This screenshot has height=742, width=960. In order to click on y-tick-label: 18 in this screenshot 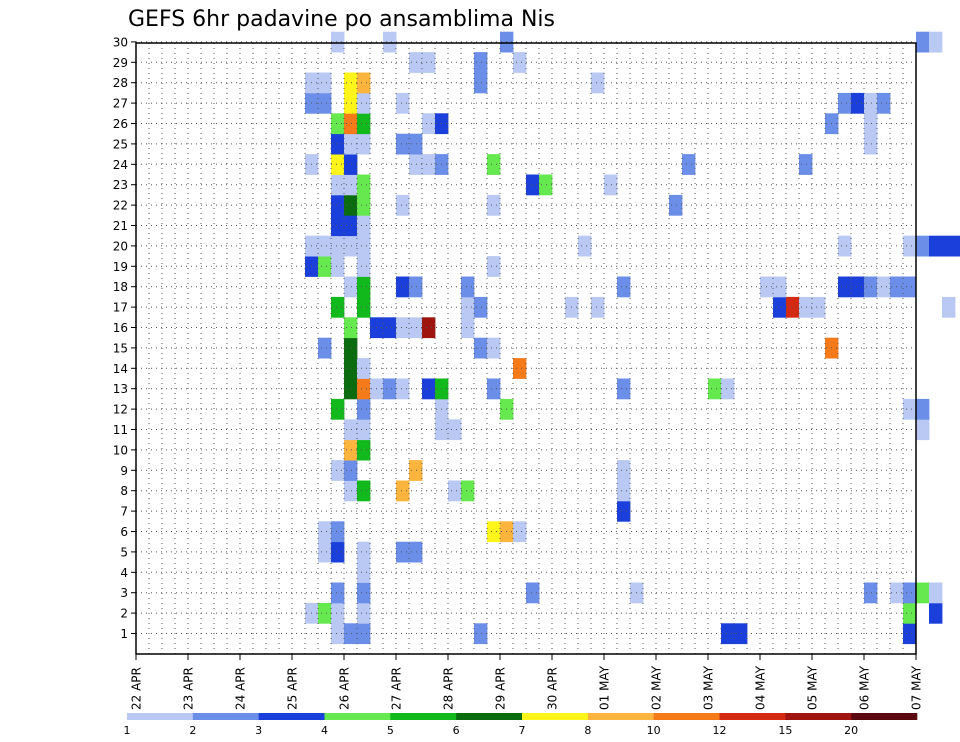, I will do `click(120, 287)`.